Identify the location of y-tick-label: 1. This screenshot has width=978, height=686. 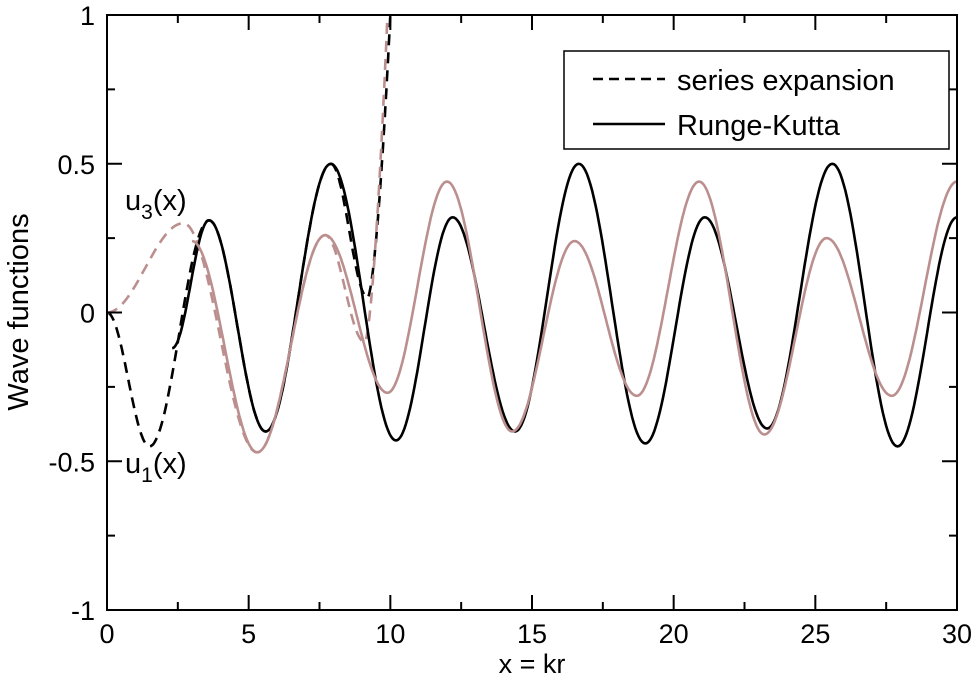
(87, 16).